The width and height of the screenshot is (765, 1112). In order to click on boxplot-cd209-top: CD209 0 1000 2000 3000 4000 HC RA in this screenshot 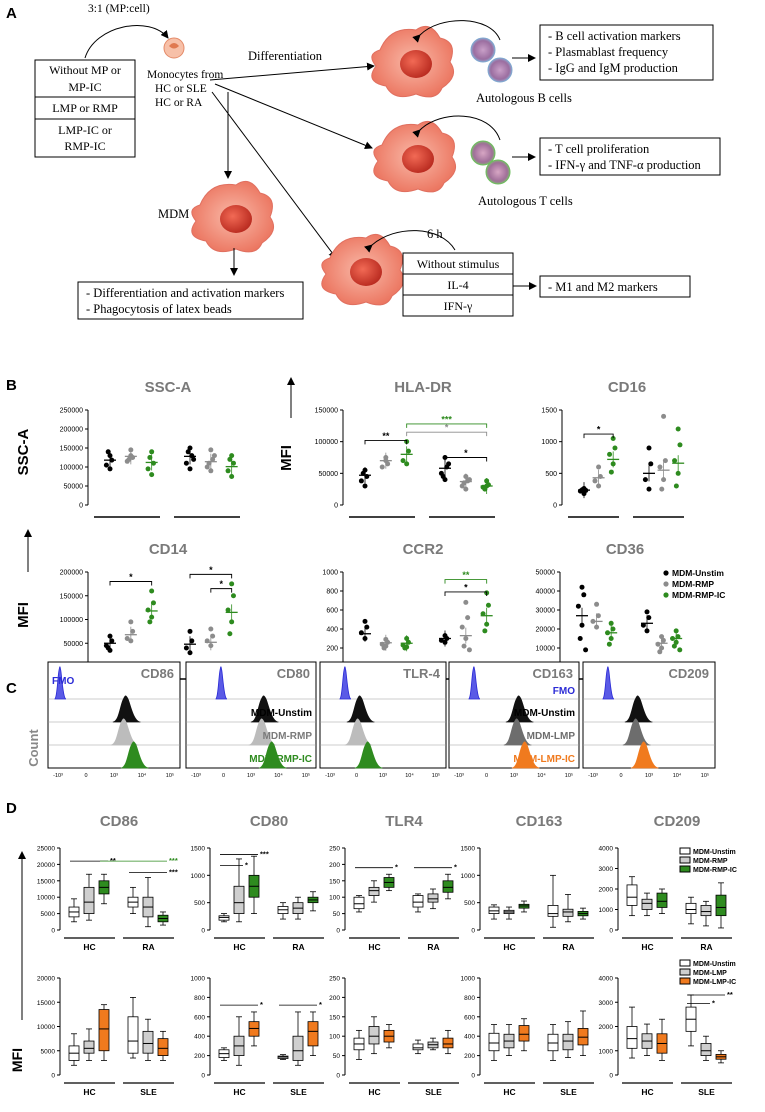, I will do `click(665, 882)`.